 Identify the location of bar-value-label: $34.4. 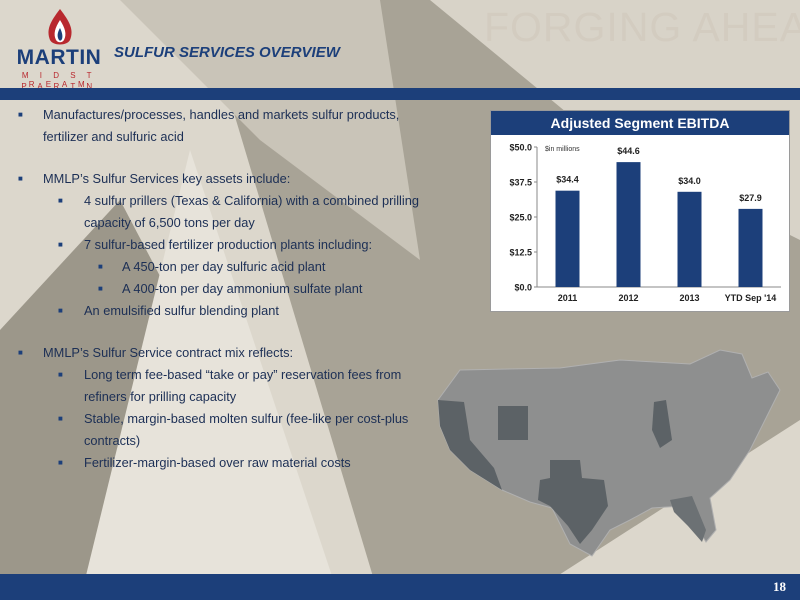
(567, 180).